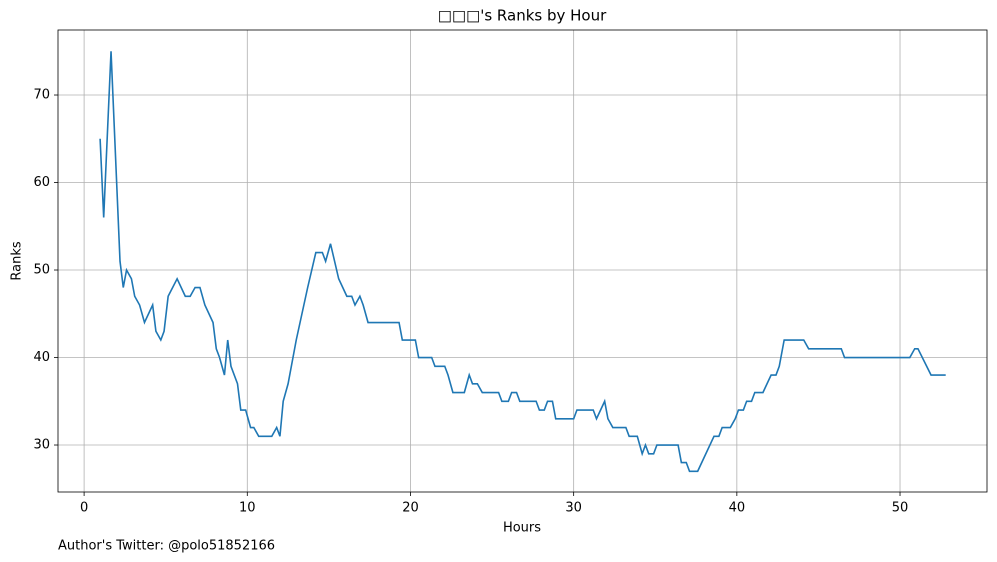  Describe the element at coordinates (522, 16) in the screenshot. I see `chart-title: □□□'s Ranks by Hour` at that location.